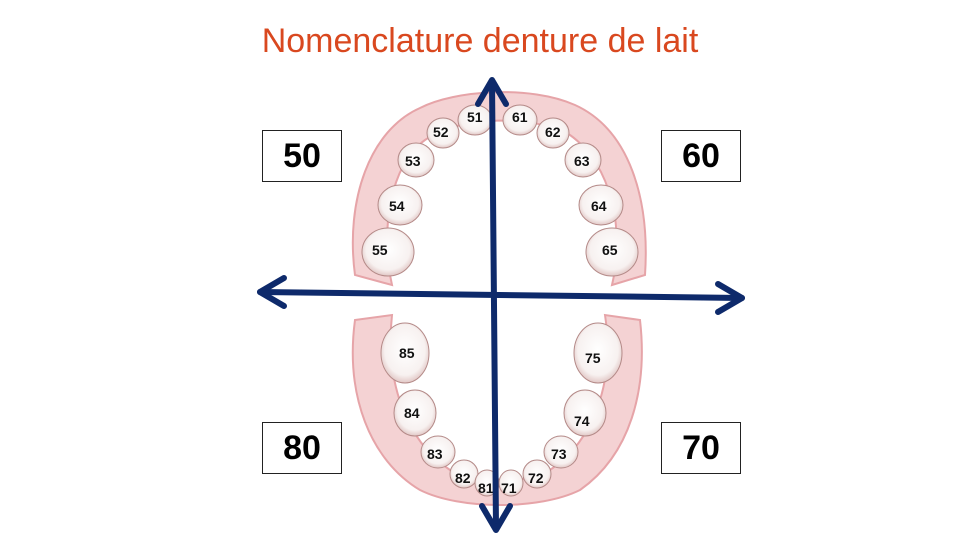 The width and height of the screenshot is (960, 540). What do you see at coordinates (475, 117) in the screenshot?
I see `tooth-label-51: 51` at bounding box center [475, 117].